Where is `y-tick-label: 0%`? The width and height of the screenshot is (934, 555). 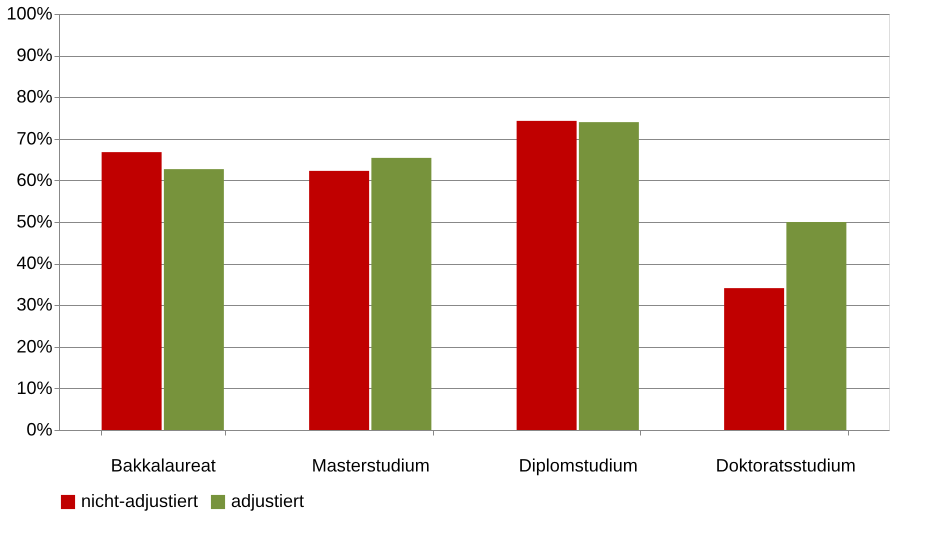 y-tick-label: 0% is located at coordinates (39, 430).